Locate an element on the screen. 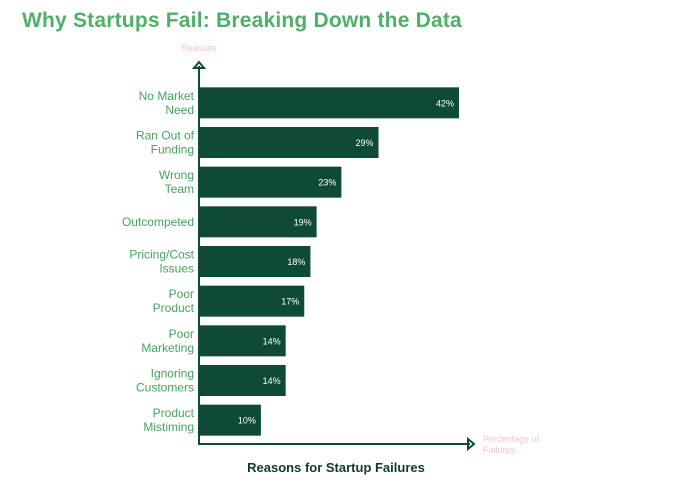 The width and height of the screenshot is (700, 497). bar-value-label: 42% is located at coordinates (445, 103).